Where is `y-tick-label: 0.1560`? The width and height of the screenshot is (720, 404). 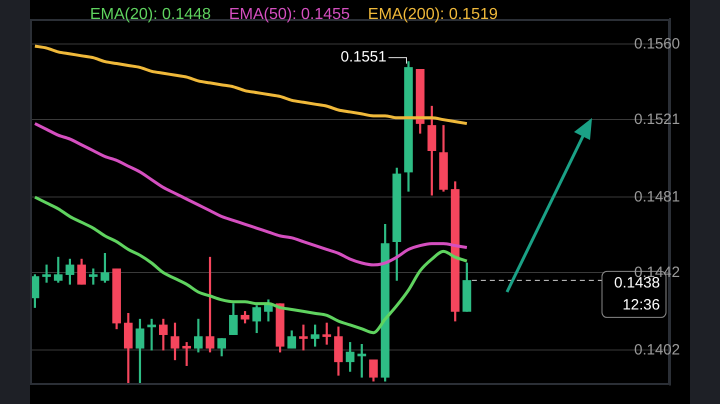 y-tick-label: 0.1560 is located at coordinates (657, 43).